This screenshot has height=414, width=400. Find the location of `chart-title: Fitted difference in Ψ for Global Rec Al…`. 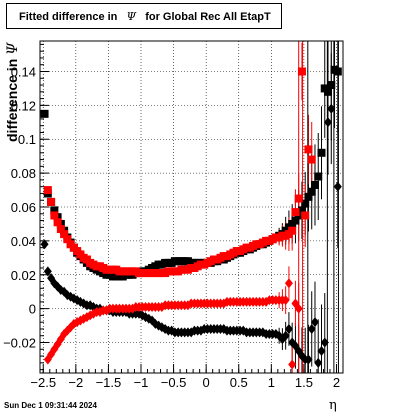

chart-title: Fitted difference in Ψ for Global Rec Al… is located at coordinates (144, 16).